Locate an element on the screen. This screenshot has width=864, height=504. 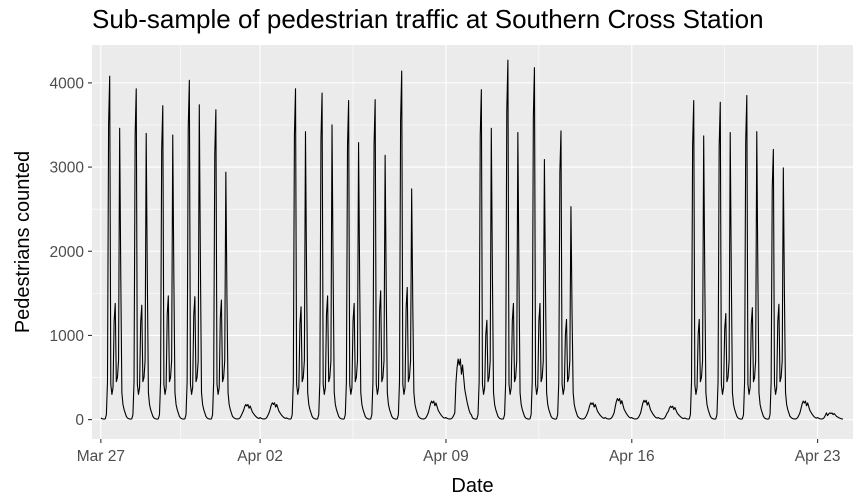
y-tick-label: 2000 is located at coordinates (67, 252).